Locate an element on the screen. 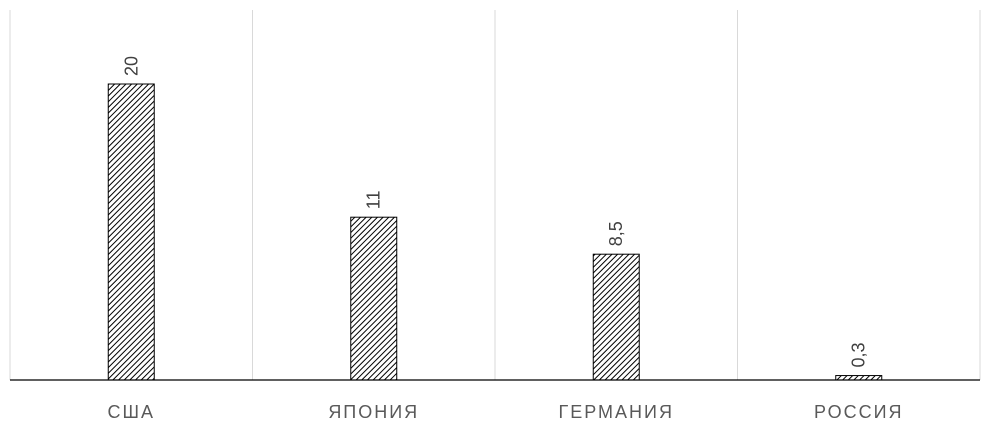 This screenshot has width=982, height=423. x-tick-label-1: США is located at coordinates (131, 412).